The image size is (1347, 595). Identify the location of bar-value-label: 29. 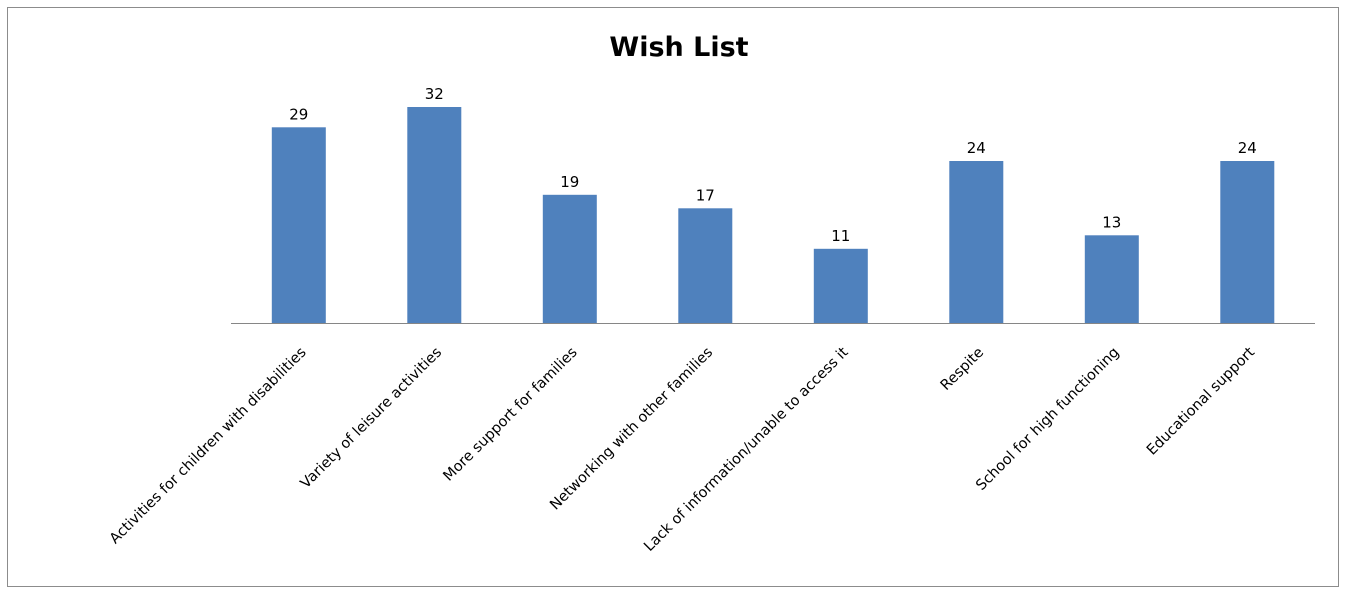
(298, 114).